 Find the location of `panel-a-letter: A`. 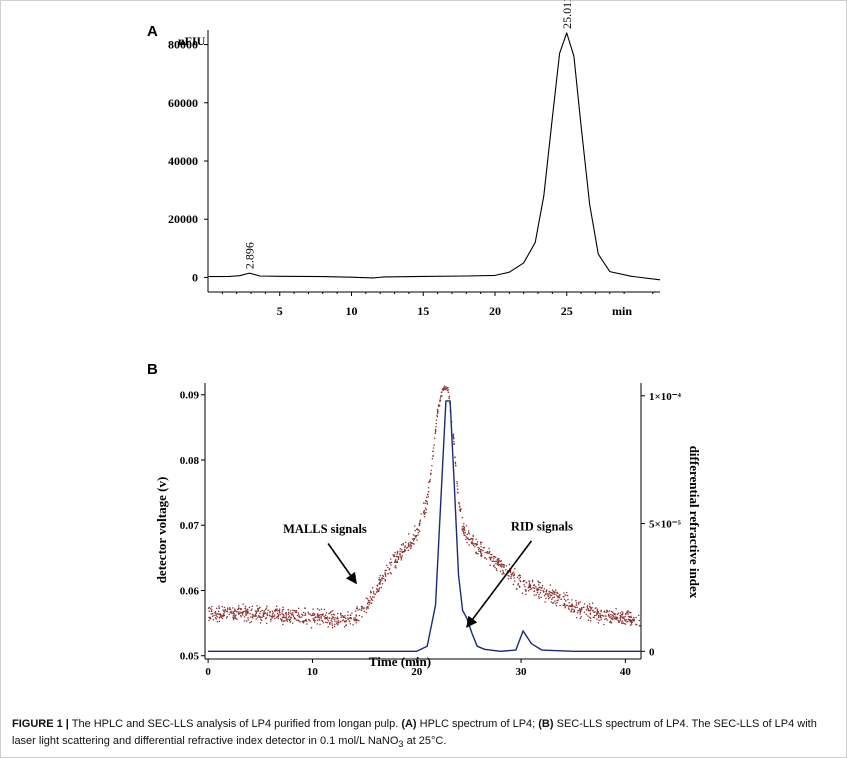

panel-a-letter: A is located at coordinates (152, 31).